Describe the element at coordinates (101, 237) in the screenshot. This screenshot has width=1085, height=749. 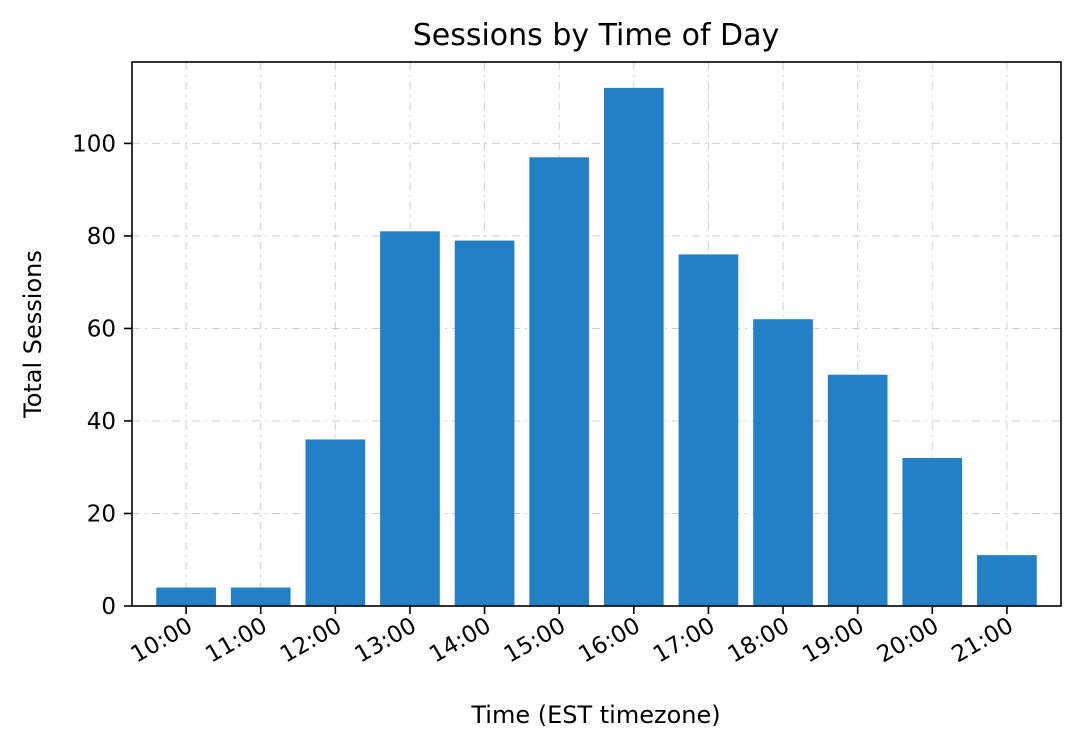
I see `y-tick-label: 80` at that location.